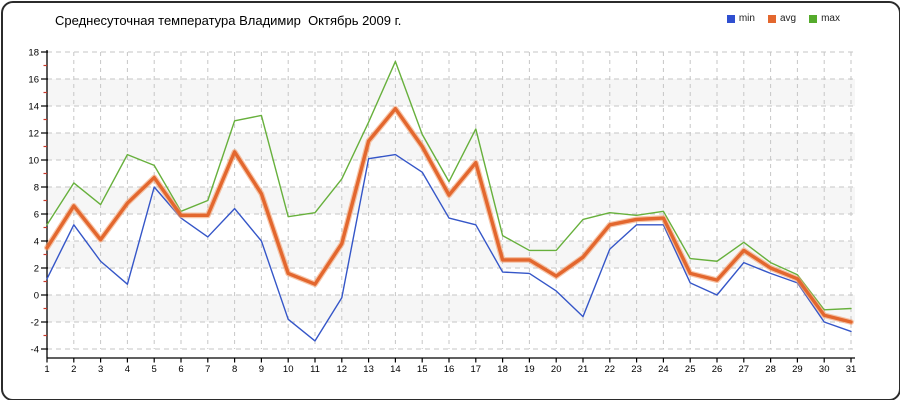  Describe the element at coordinates (100, 369) in the screenshot. I see `x-tick-label: 3` at that location.